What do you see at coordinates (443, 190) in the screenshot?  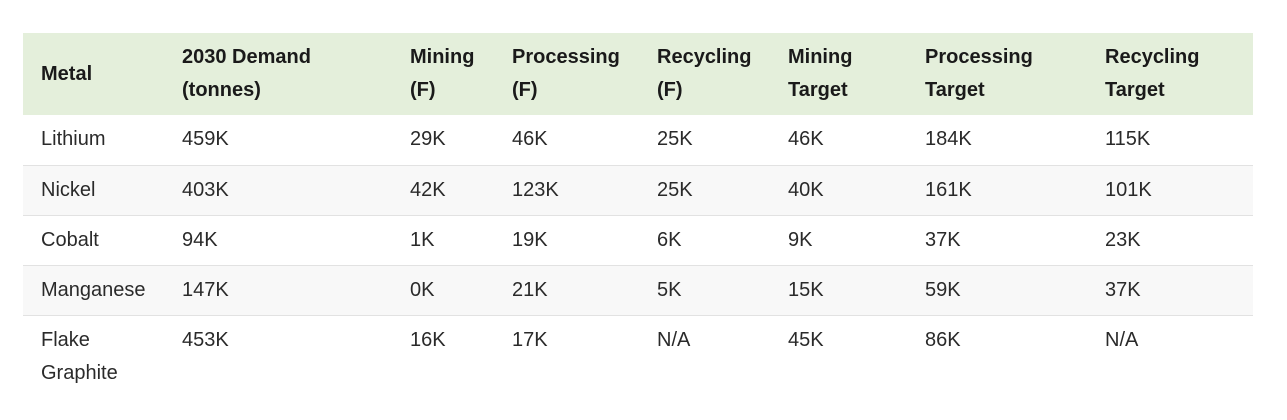 I see `cell-mining-f: 42K` at bounding box center [443, 190].